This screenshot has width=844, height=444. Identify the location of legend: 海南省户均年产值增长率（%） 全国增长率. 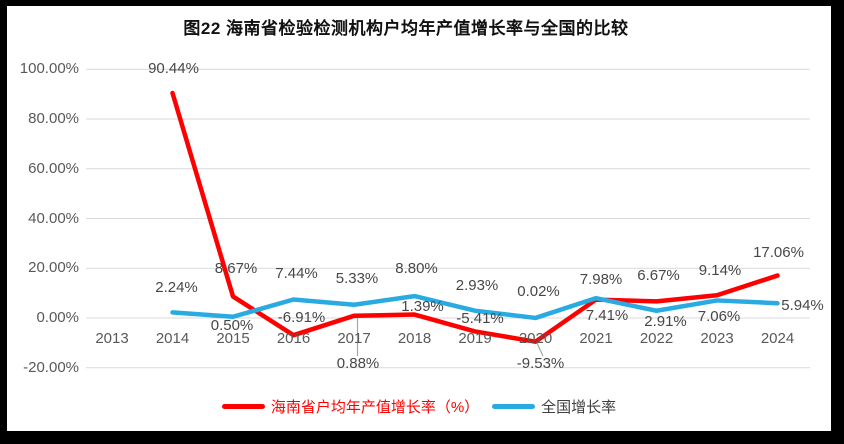
(419, 406).